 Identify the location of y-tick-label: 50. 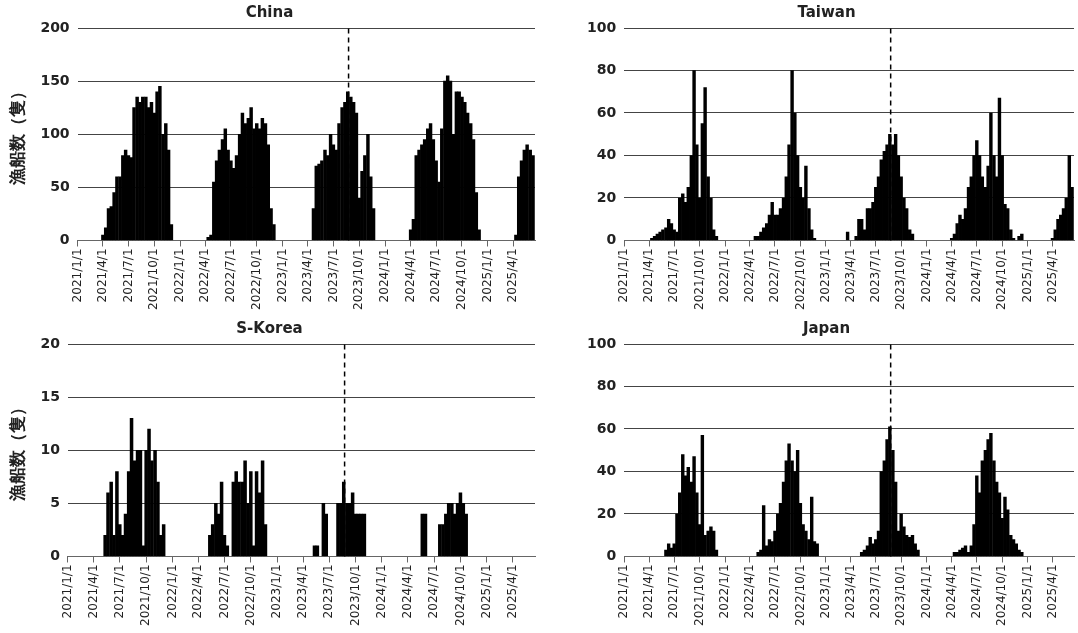
(60, 185).